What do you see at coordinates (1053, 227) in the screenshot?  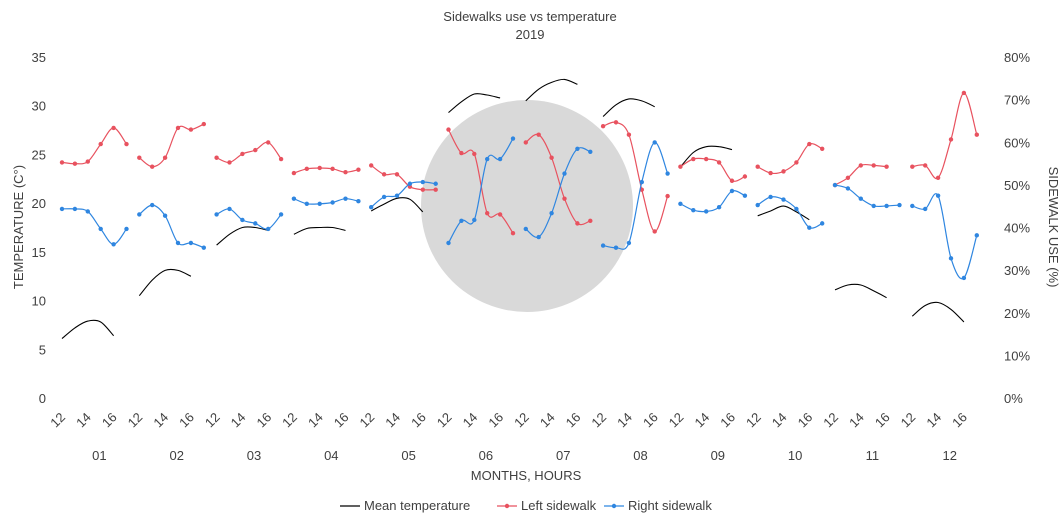 I see `y-right-axis-title: SIDEWALK USE (%)` at bounding box center [1053, 227].